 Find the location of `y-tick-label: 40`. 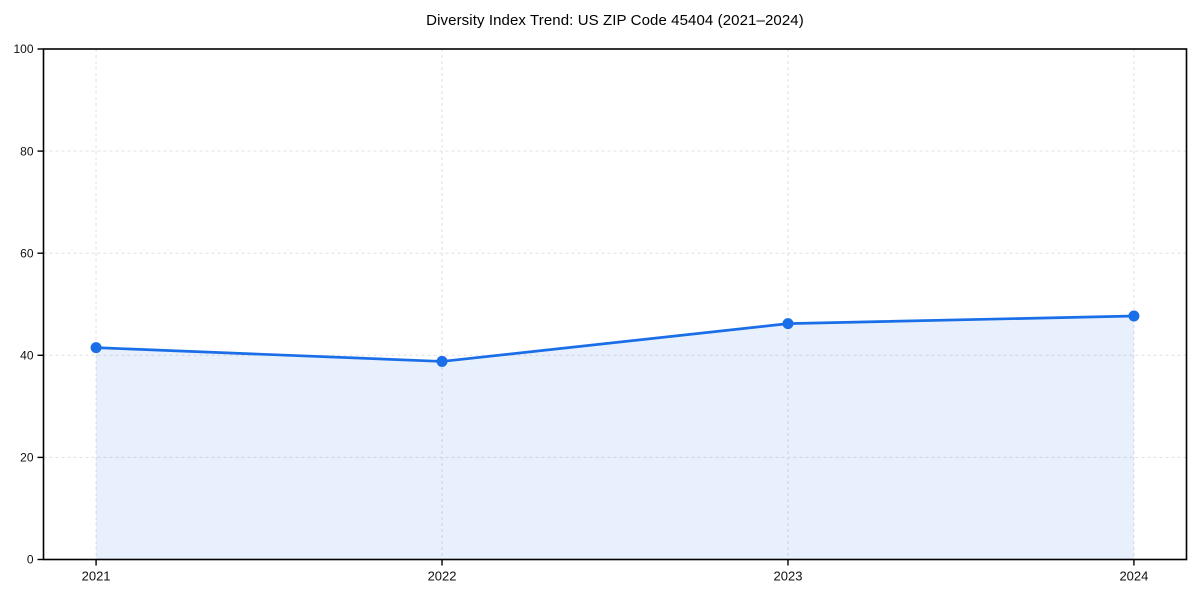

y-tick-label: 40 is located at coordinates (27, 356).